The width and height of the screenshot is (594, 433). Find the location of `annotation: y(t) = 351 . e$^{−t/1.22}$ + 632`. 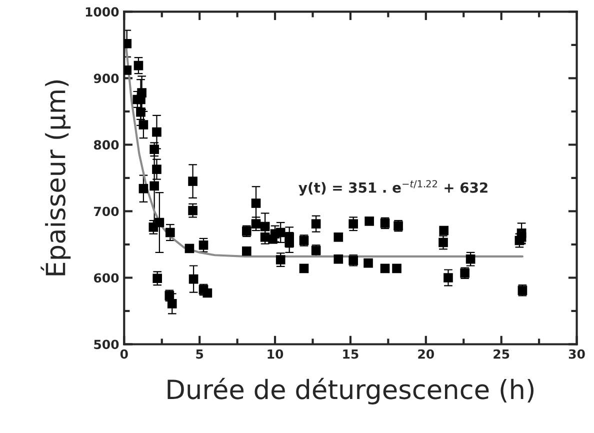

annotation: y(t) = 351 . e$^{−t/1.22}$ + 632 is located at coordinates (393, 188).